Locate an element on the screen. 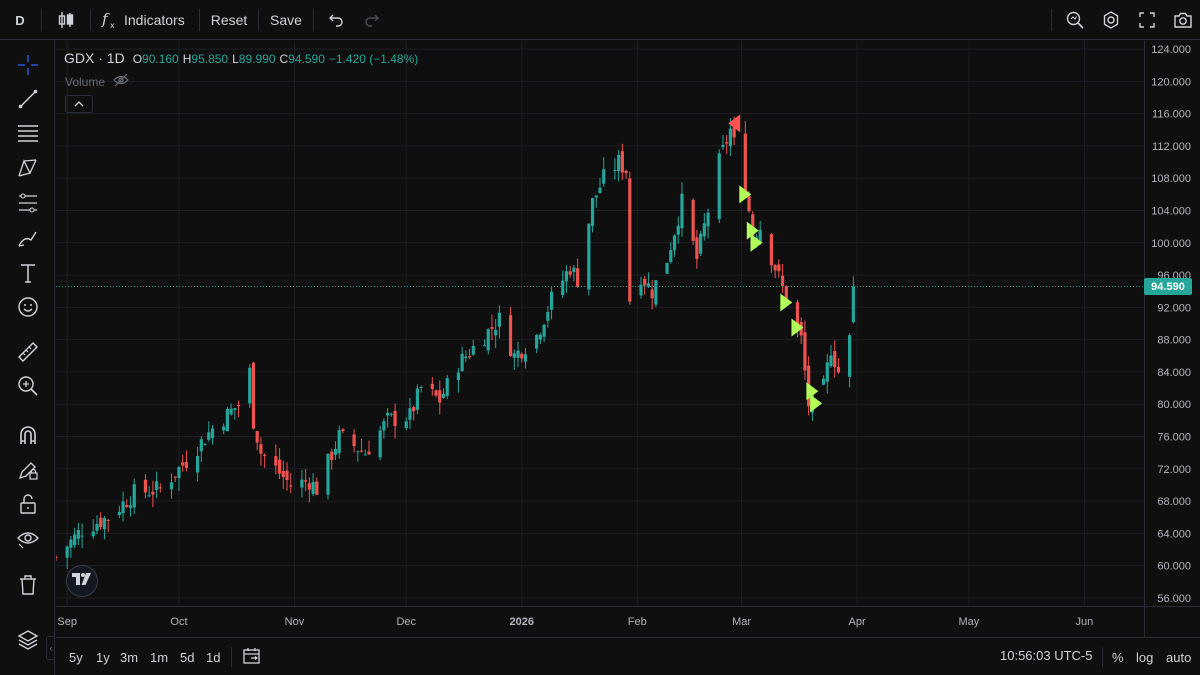  y-tick-label: 80.000 is located at coordinates (1174, 405).